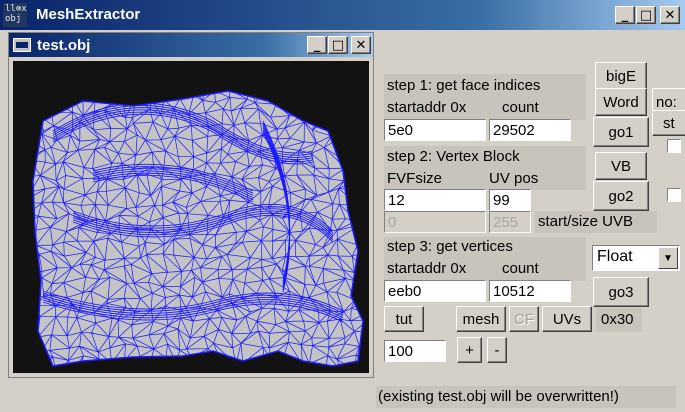 This screenshot has height=412, width=685. What do you see at coordinates (586, 221) in the screenshot?
I see `uvb-label: start/size UVB` at bounding box center [586, 221].